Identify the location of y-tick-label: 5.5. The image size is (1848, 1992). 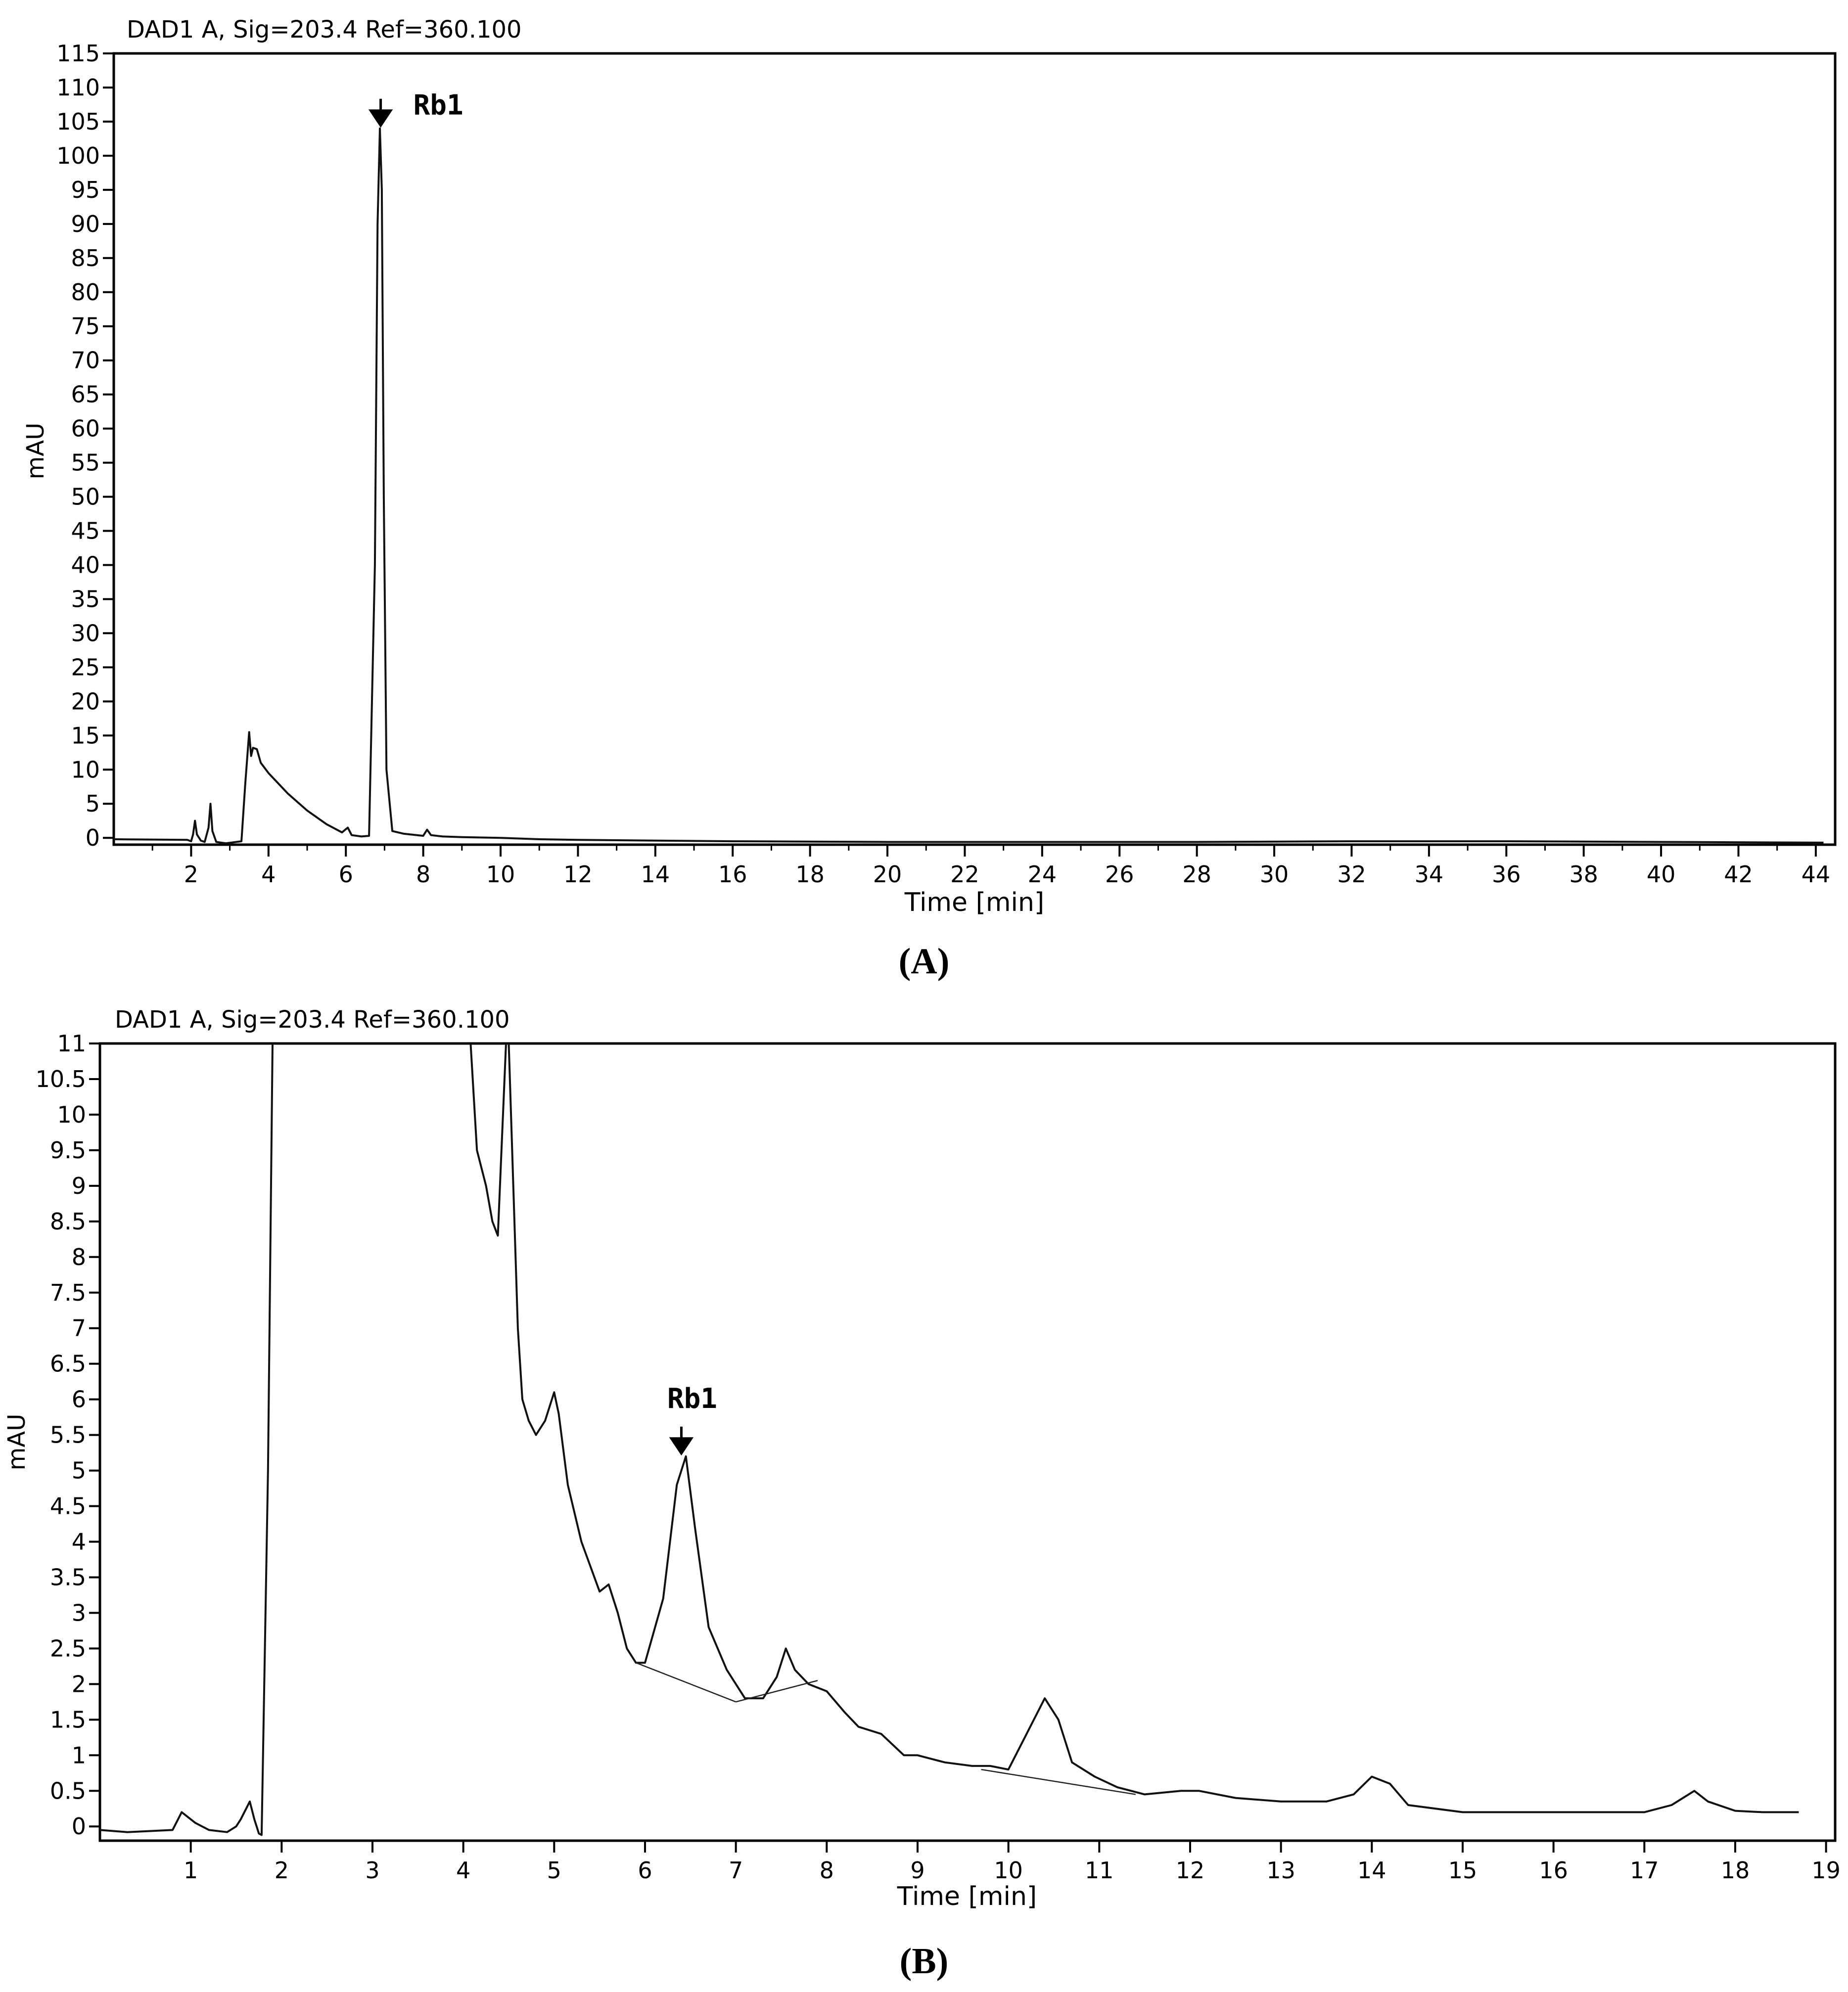
(68, 1435).